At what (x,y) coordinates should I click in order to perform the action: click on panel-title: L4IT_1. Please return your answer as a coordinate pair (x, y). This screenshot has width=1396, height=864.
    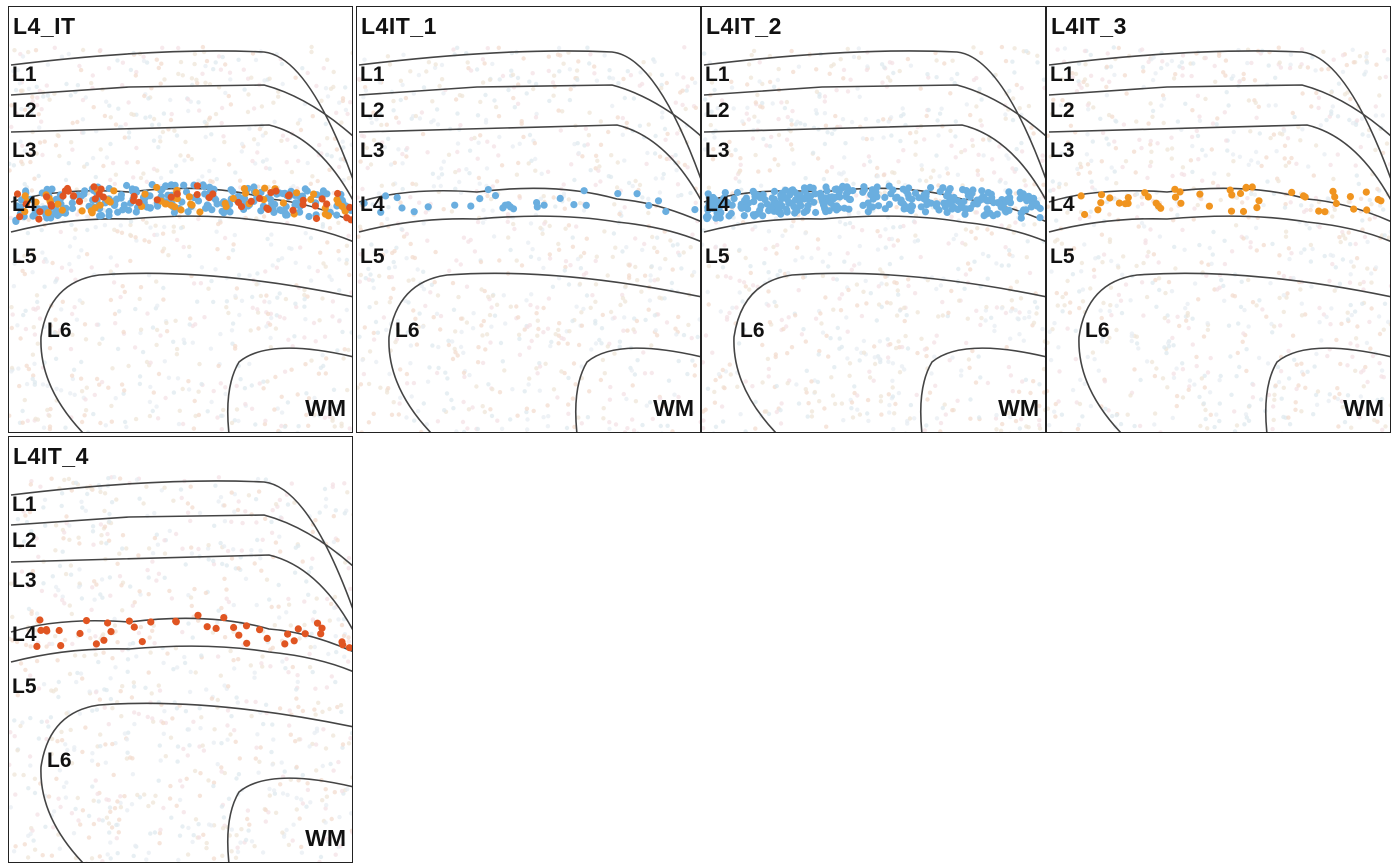
    Looking at the image, I should click on (399, 26).